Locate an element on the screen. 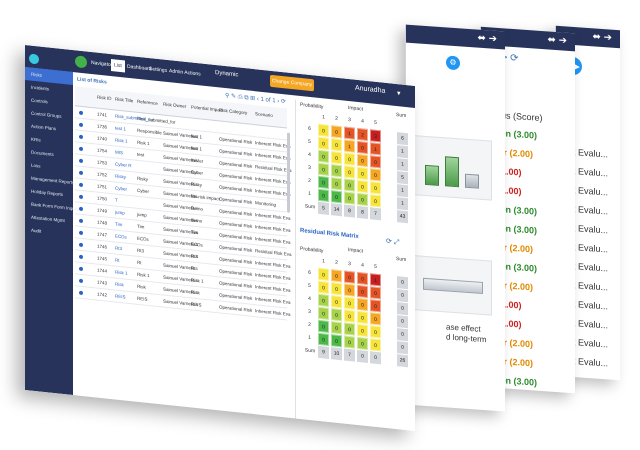 The width and height of the screenshot is (640, 450). nav-item: Settings is located at coordinates (158, 70).